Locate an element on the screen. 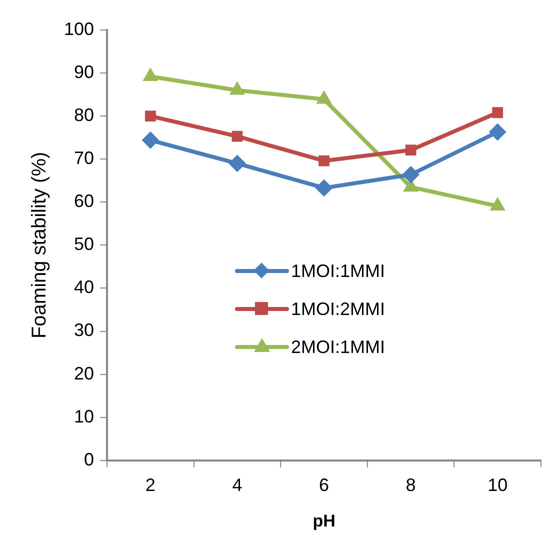 The height and width of the screenshot is (535, 550). y-tick-label: 40 is located at coordinates (84, 287).